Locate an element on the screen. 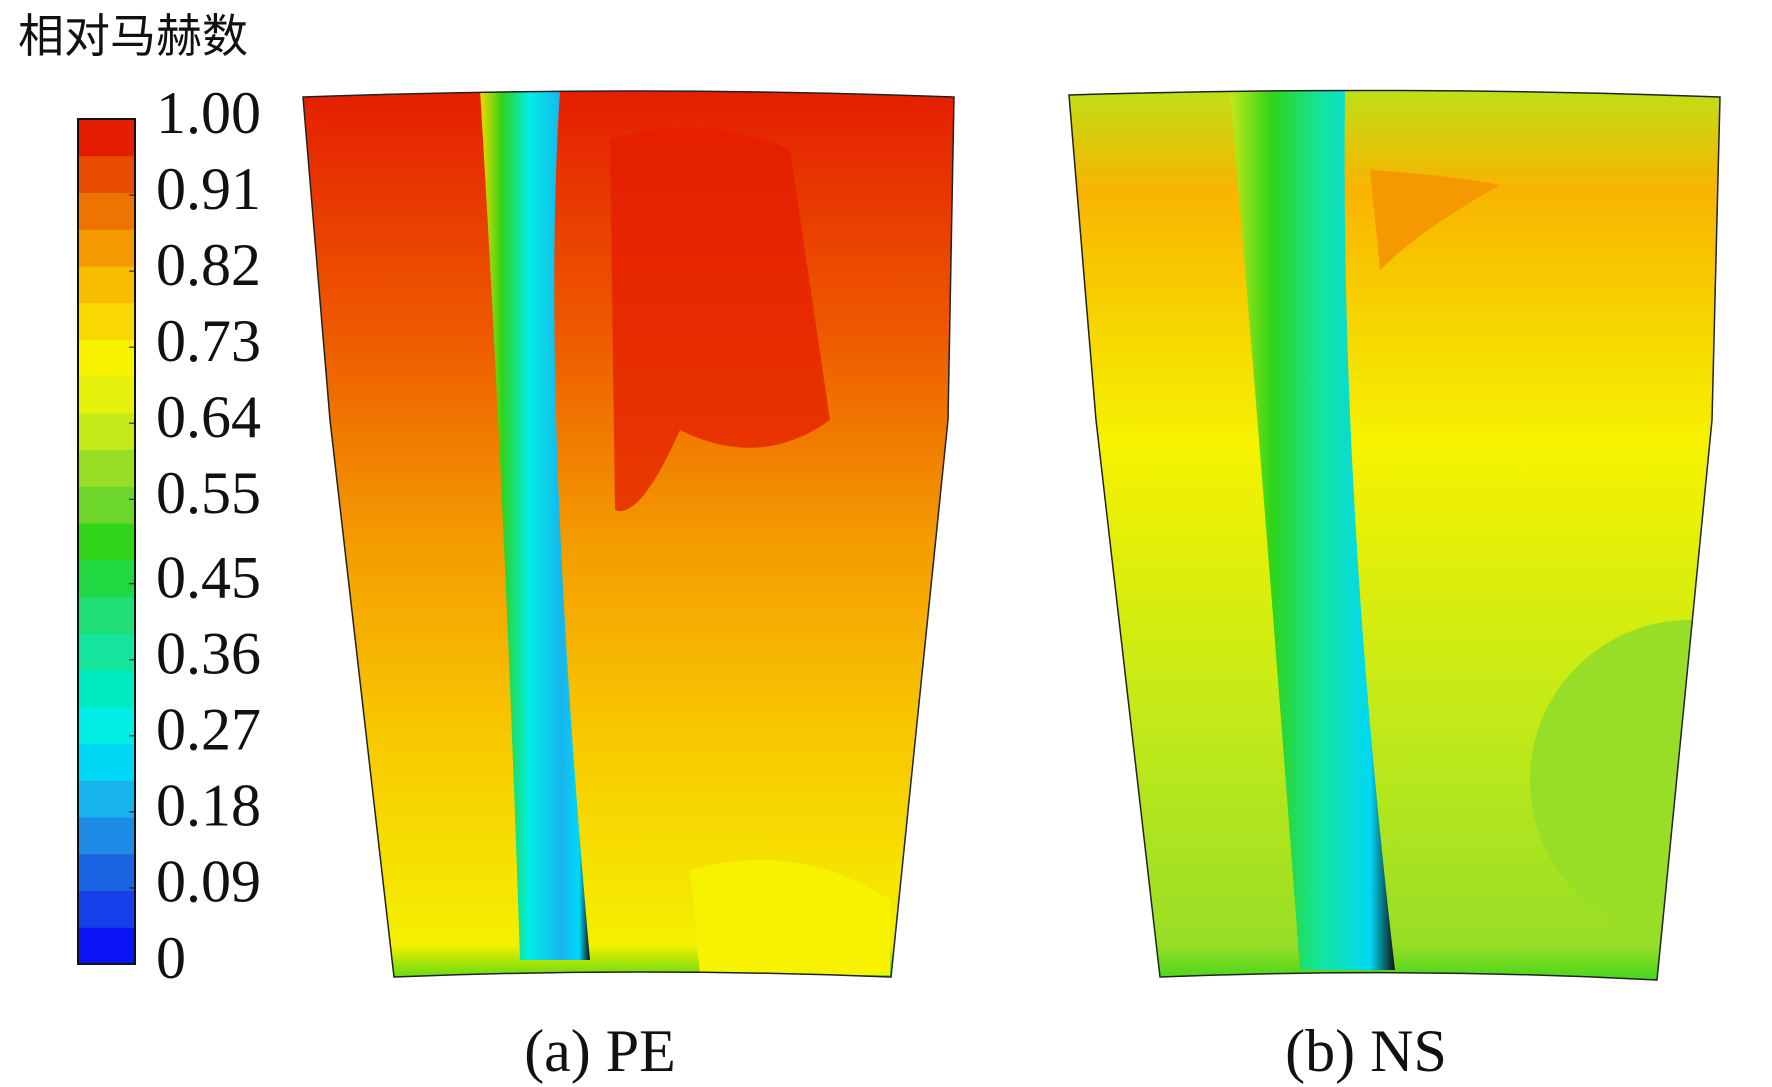  colorbar-tick-label: 0.36 is located at coordinates (208, 654).